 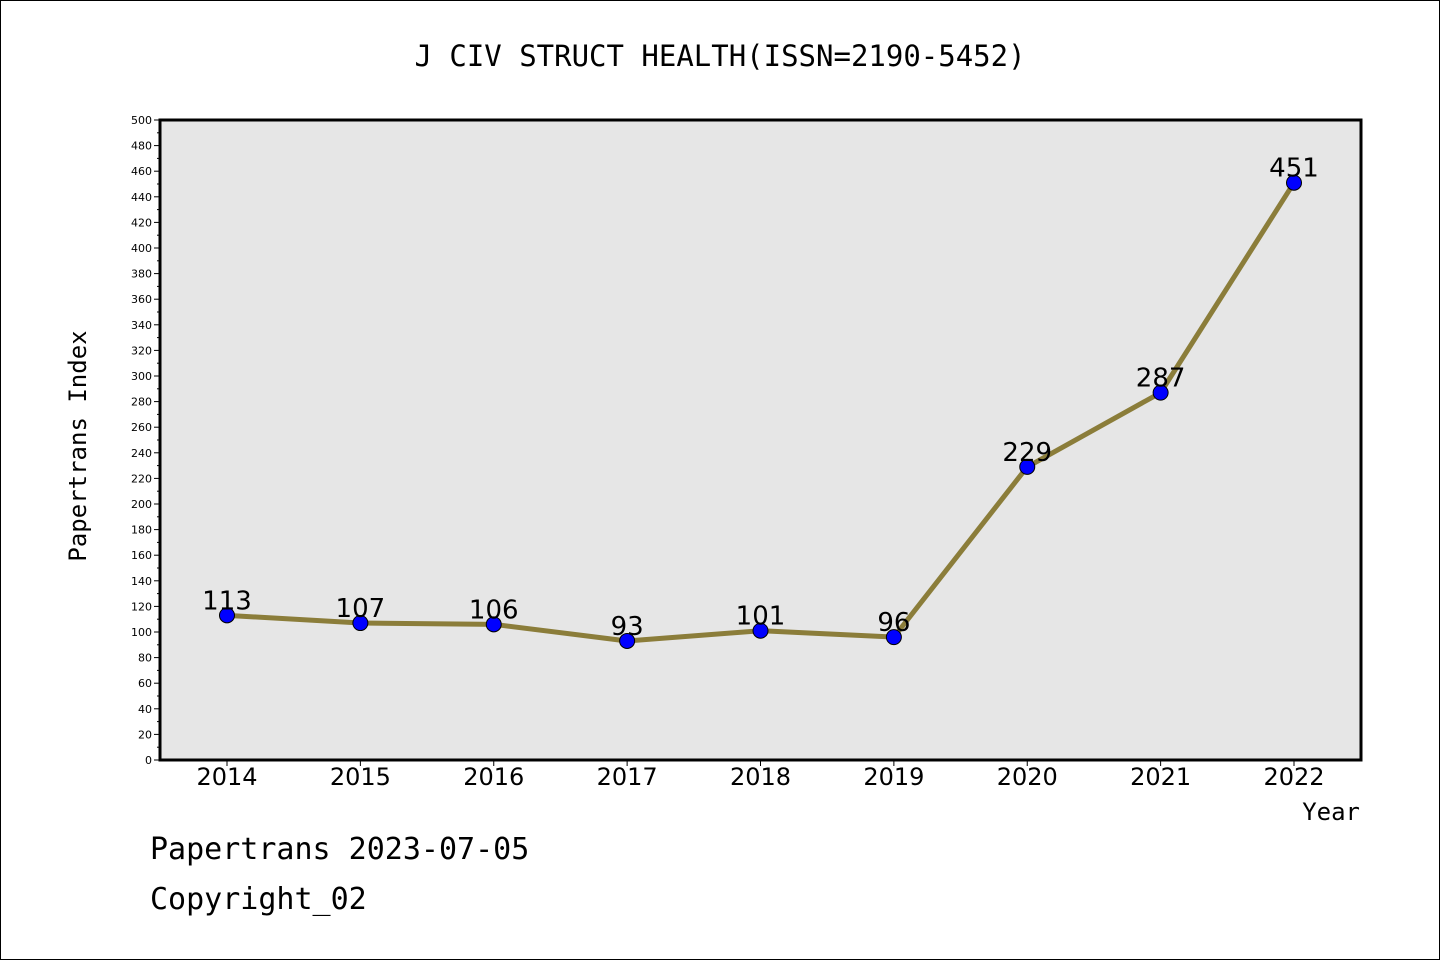 What do you see at coordinates (141, 376) in the screenshot?
I see `y-tick-label: 300` at bounding box center [141, 376].